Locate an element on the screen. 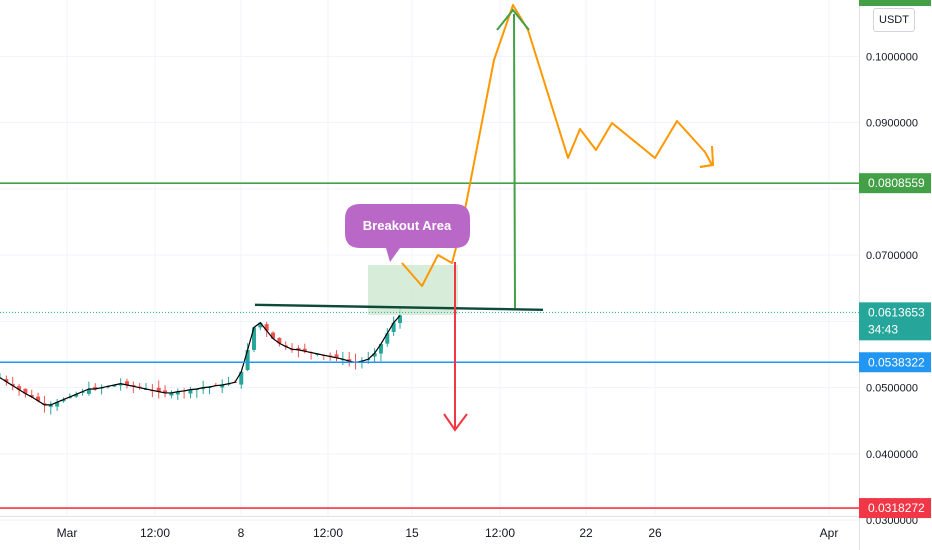 The width and height of the screenshot is (932, 550). price-tag-support-text: 0.0538322 is located at coordinates (896, 362).